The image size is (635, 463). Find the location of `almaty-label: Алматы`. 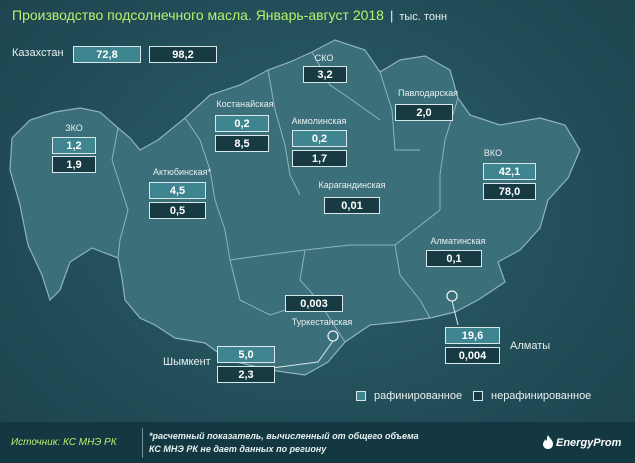

almaty-label: Алматы is located at coordinates (530, 346).